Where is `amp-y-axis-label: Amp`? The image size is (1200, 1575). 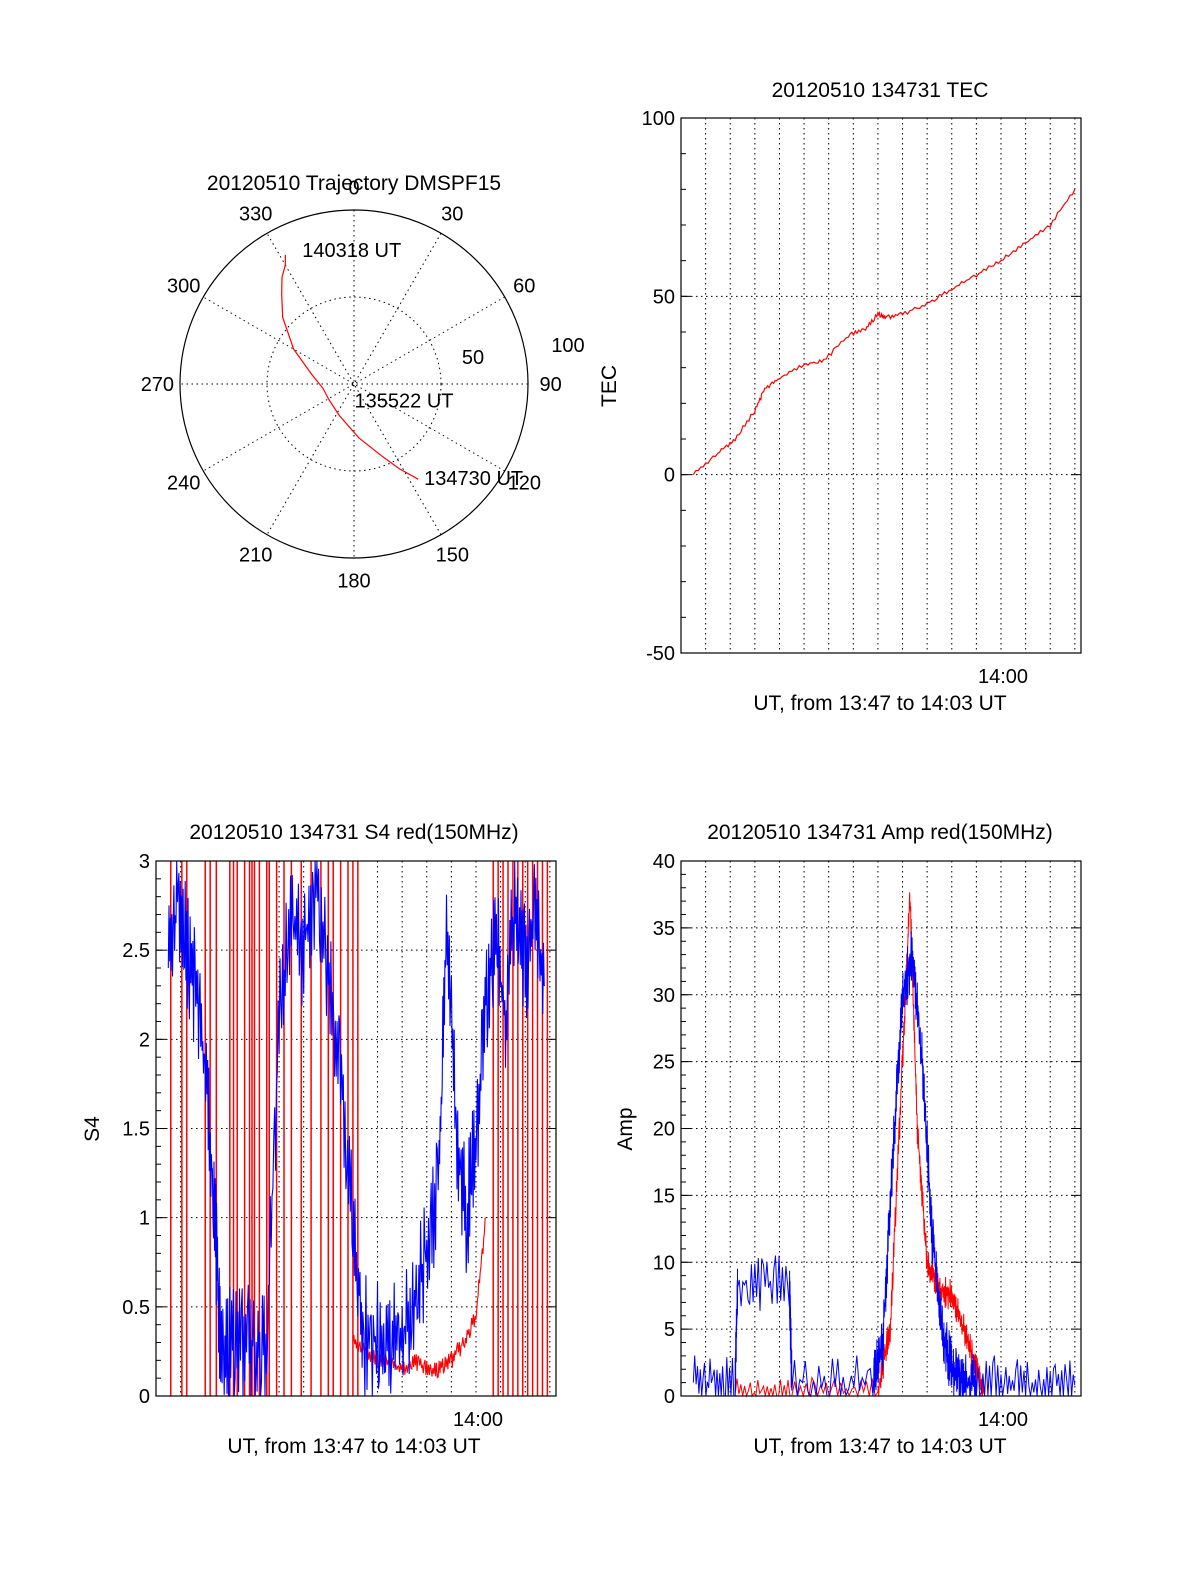
amp-y-axis-label: Amp is located at coordinates (625, 1128).